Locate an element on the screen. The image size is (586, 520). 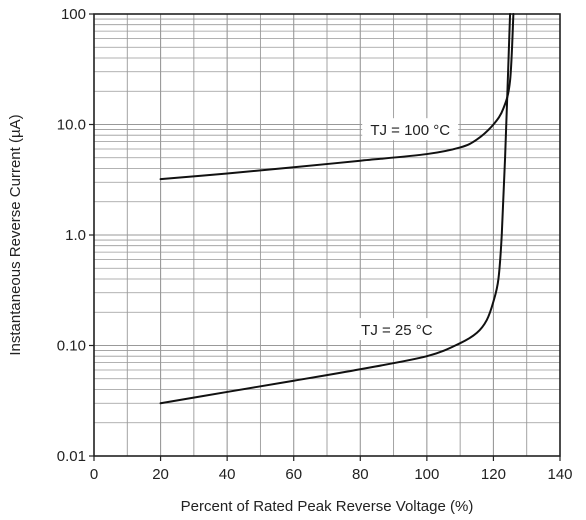
curve-label-tj-25c: TJ = 25 °C is located at coordinates (397, 330).